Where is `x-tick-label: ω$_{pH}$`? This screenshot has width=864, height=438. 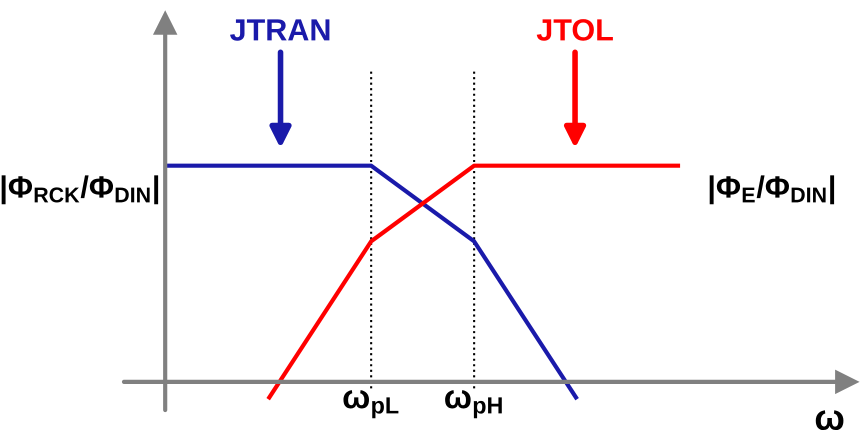 x-tick-label: ω$_{pH}$ is located at coordinates (473, 404).